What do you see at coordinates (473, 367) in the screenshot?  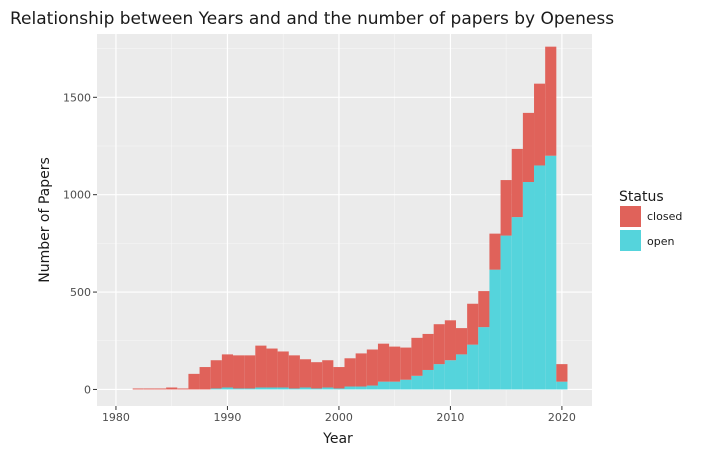 I see `bar-open-2012` at bounding box center [473, 367].